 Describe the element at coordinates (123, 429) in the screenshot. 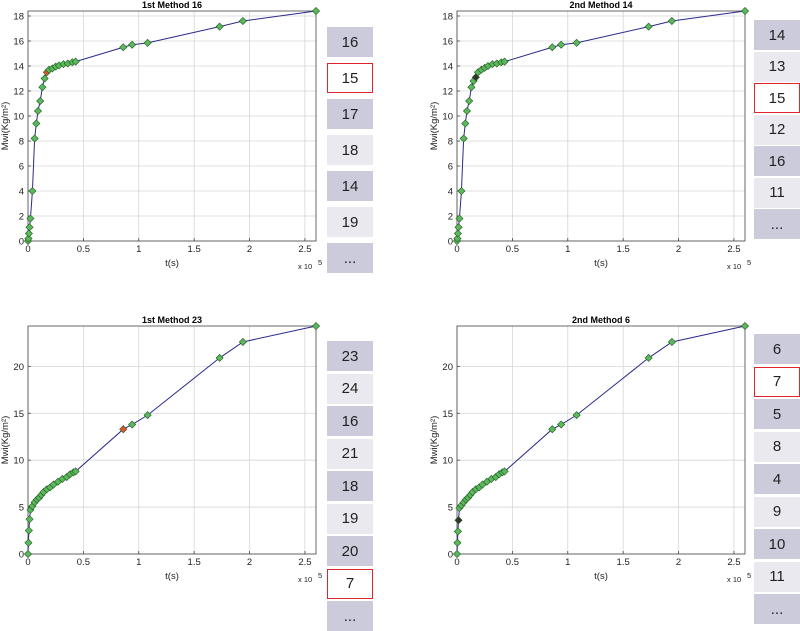

I see `data-point-highlighted` at that location.